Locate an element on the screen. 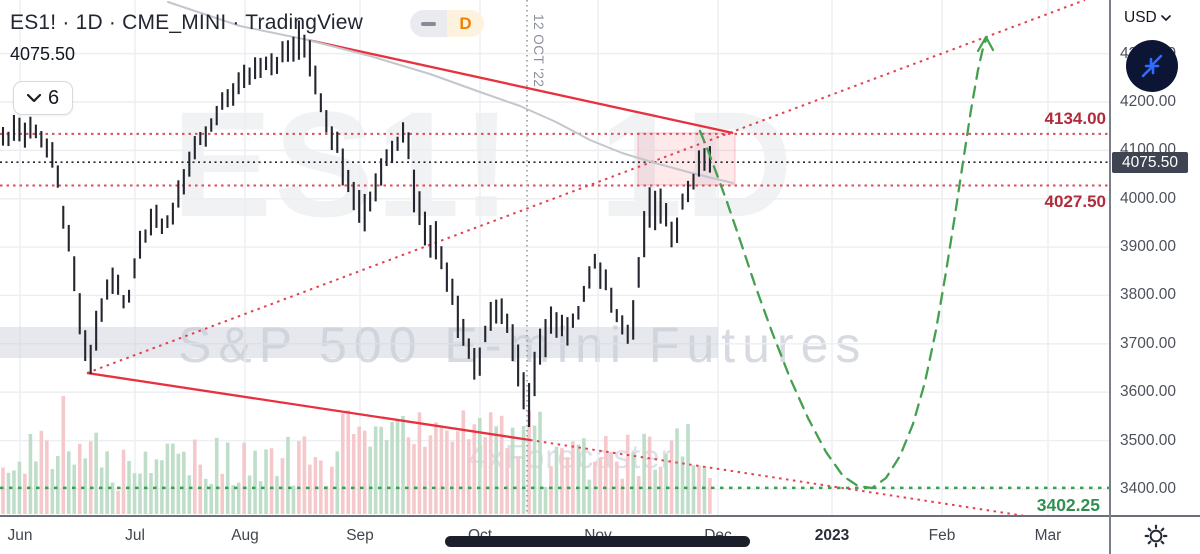  time-tick-label: 2023 is located at coordinates (832, 535).